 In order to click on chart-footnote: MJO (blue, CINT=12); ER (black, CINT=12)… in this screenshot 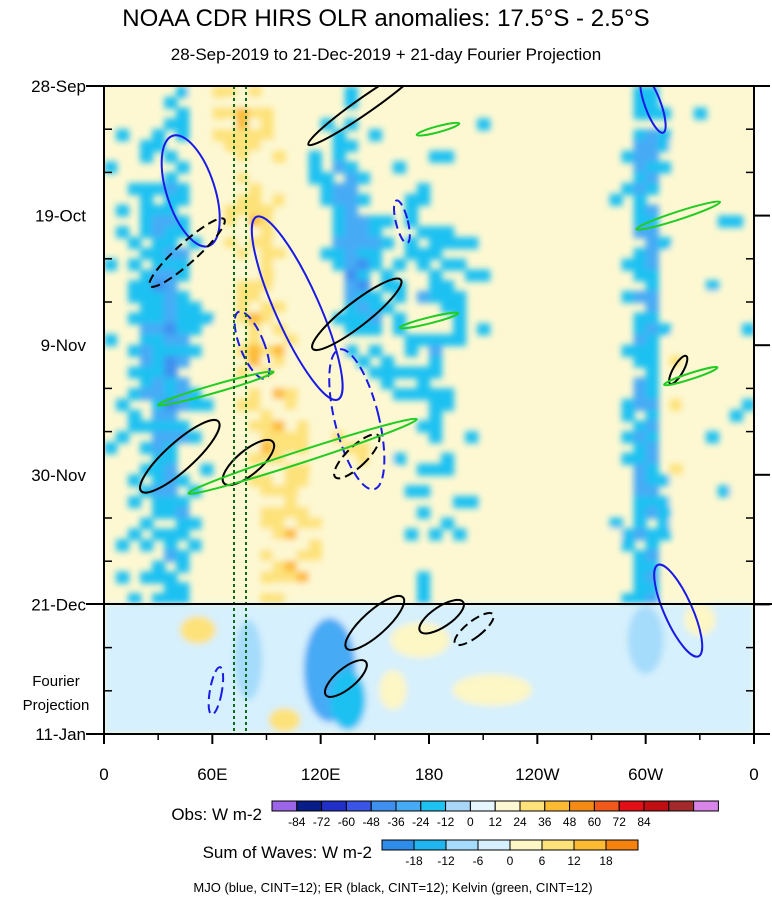, I will do `click(392, 887)`.